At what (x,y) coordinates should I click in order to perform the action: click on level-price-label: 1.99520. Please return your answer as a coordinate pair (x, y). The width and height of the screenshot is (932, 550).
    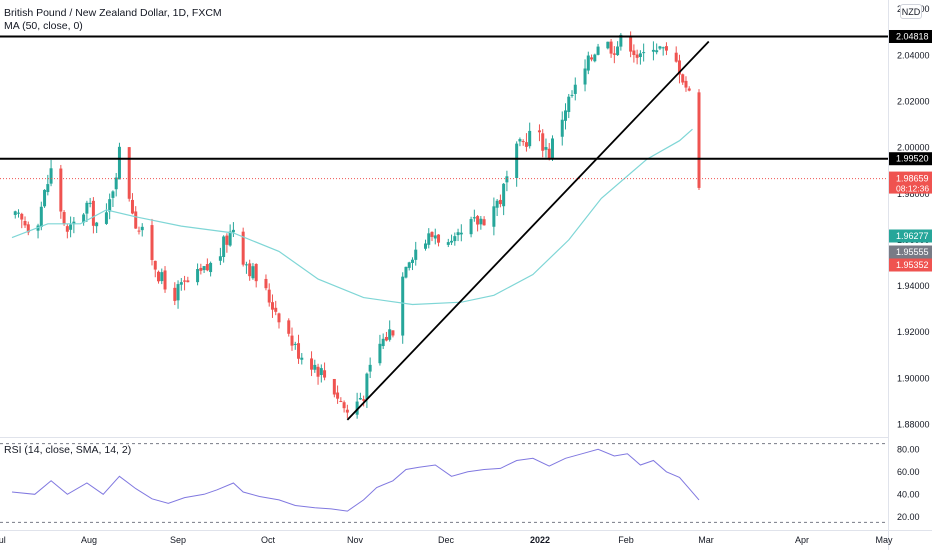
    Looking at the image, I should click on (910, 159).